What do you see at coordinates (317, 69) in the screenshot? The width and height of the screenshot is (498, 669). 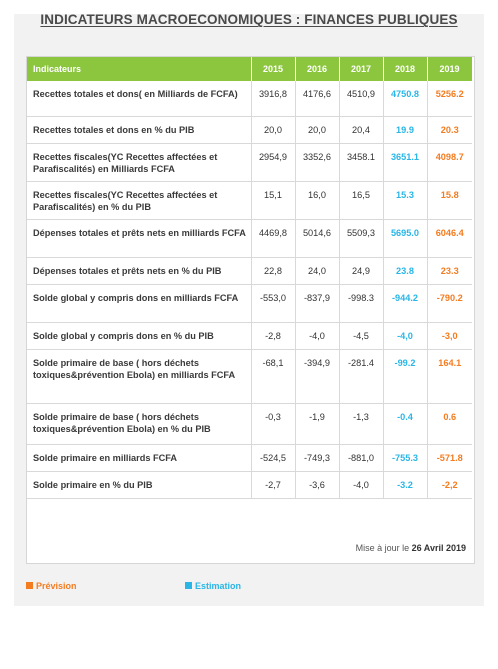 I see `header-year: 2016` at bounding box center [317, 69].